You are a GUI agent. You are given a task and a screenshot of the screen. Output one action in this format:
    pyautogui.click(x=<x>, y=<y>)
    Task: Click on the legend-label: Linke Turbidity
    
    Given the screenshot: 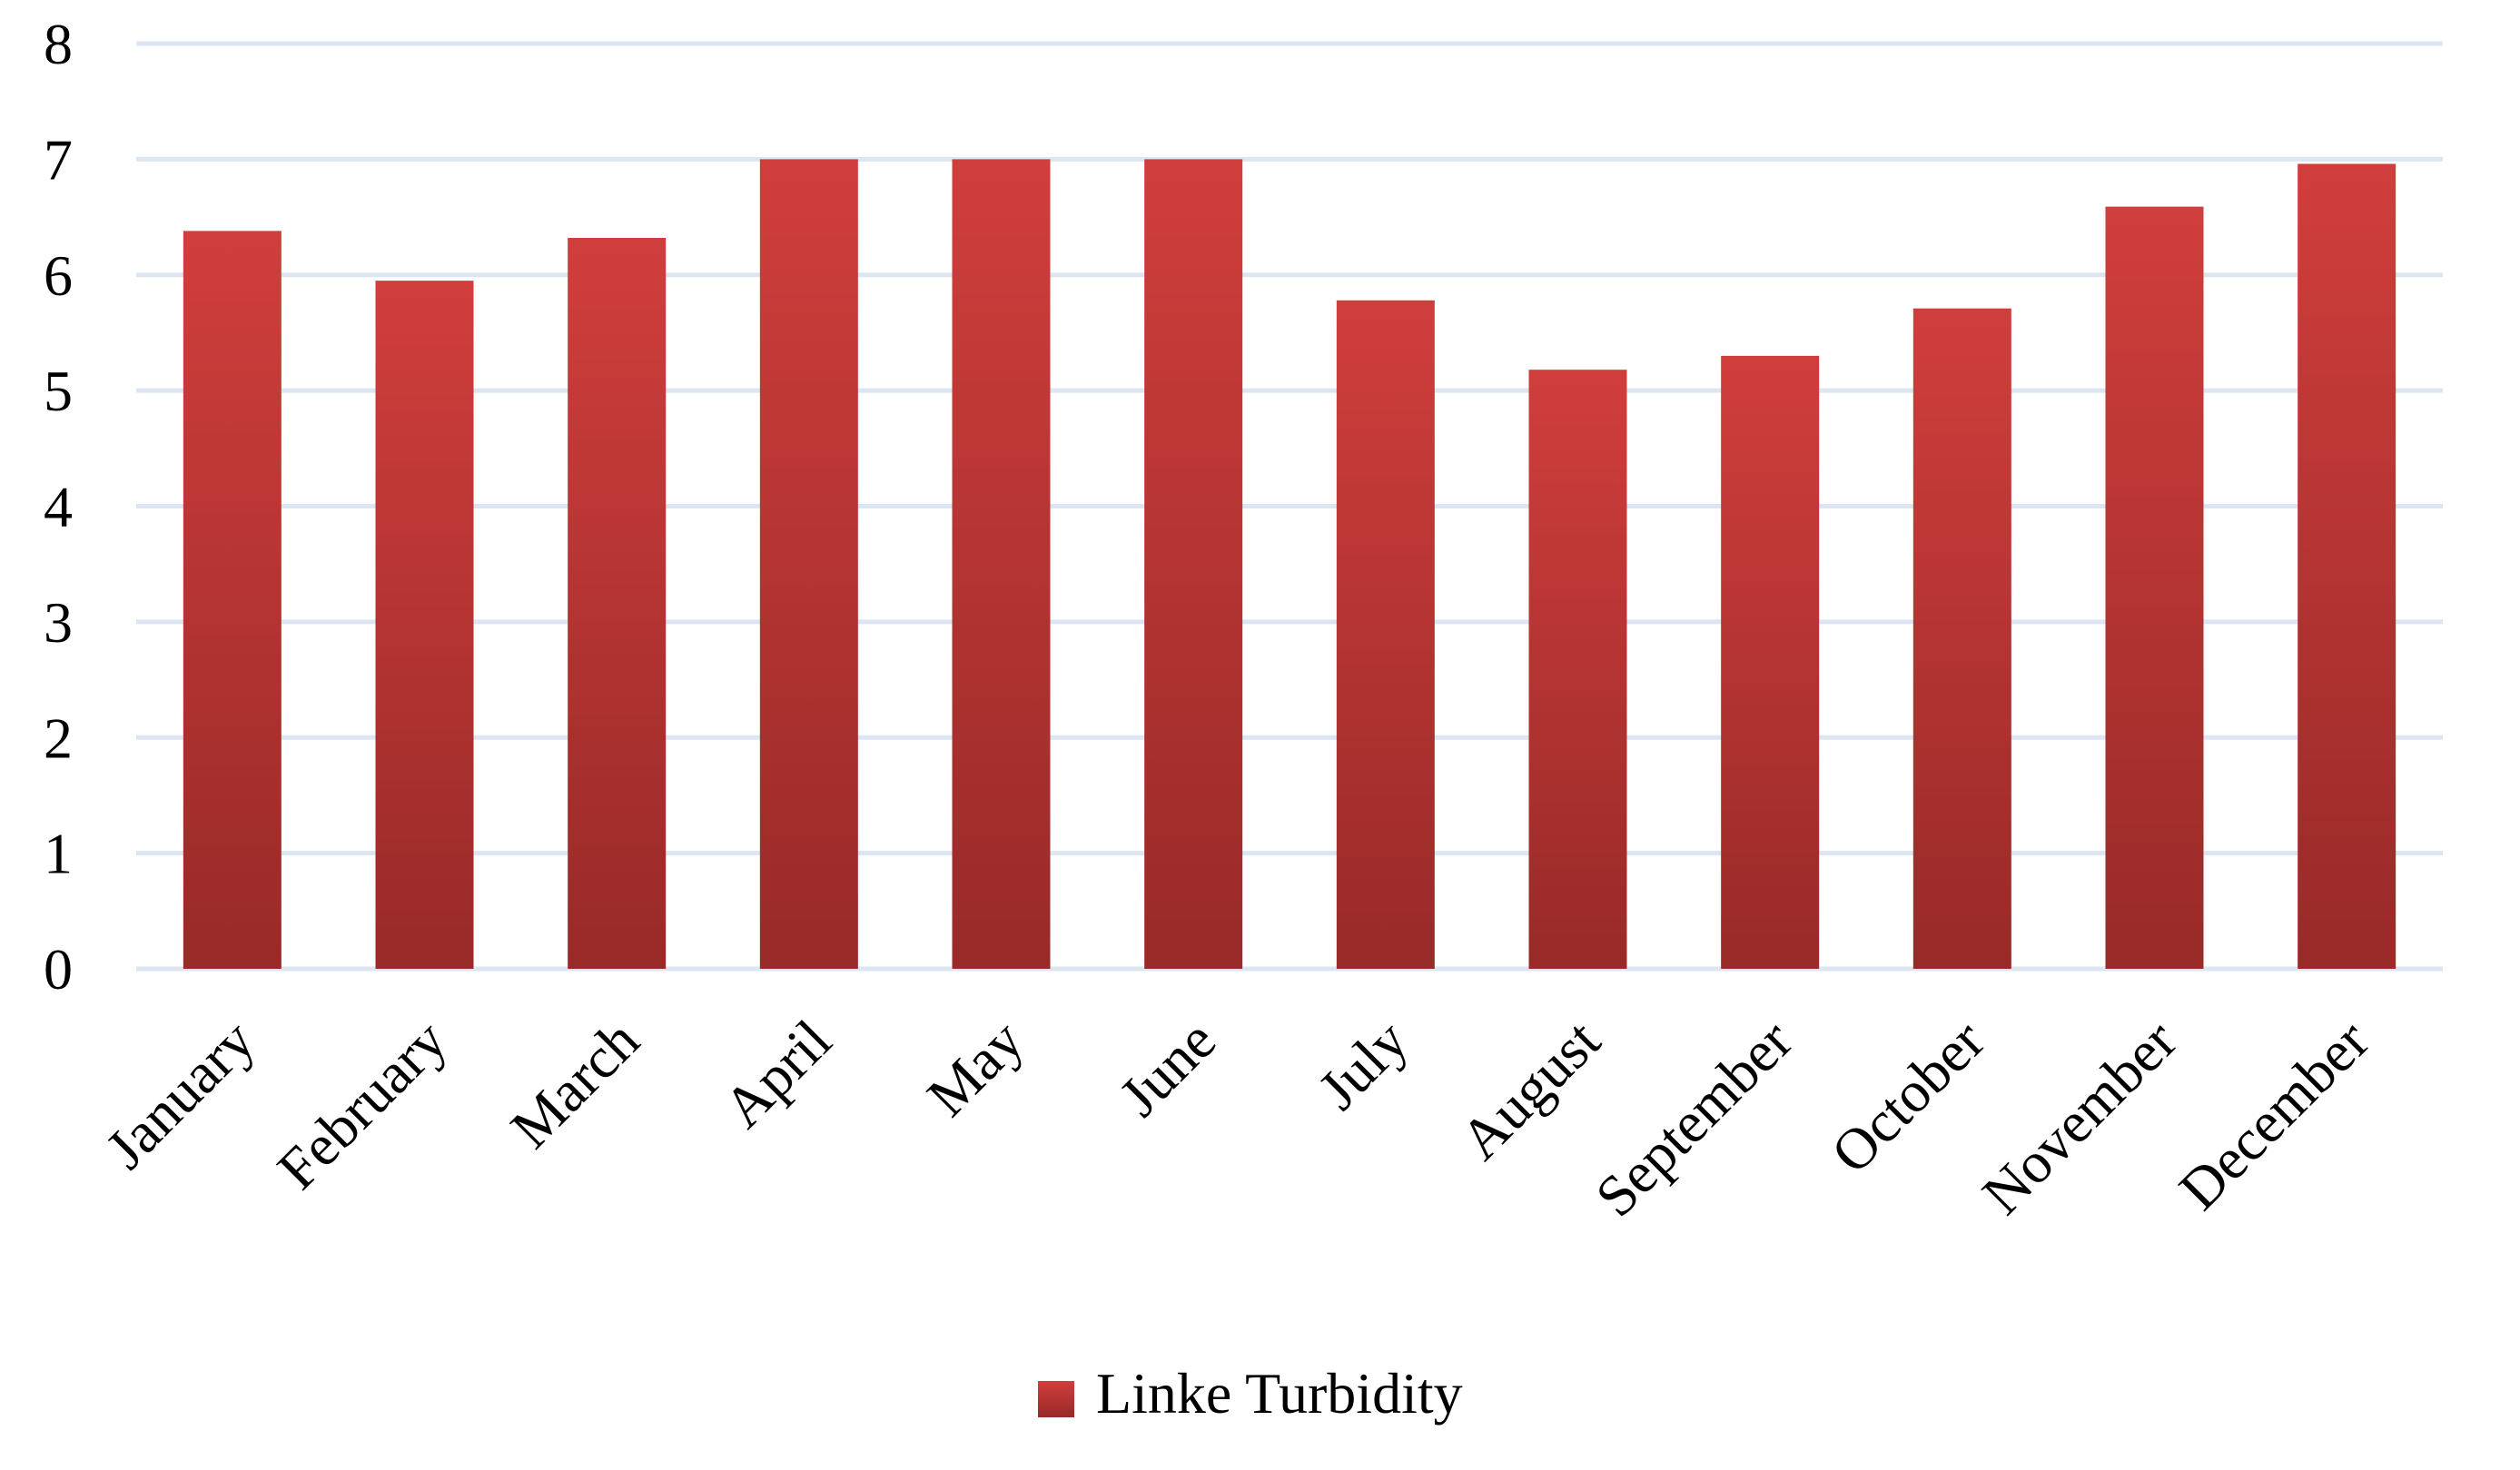 What is the action you would take?
    pyautogui.click(x=1280, y=1393)
    